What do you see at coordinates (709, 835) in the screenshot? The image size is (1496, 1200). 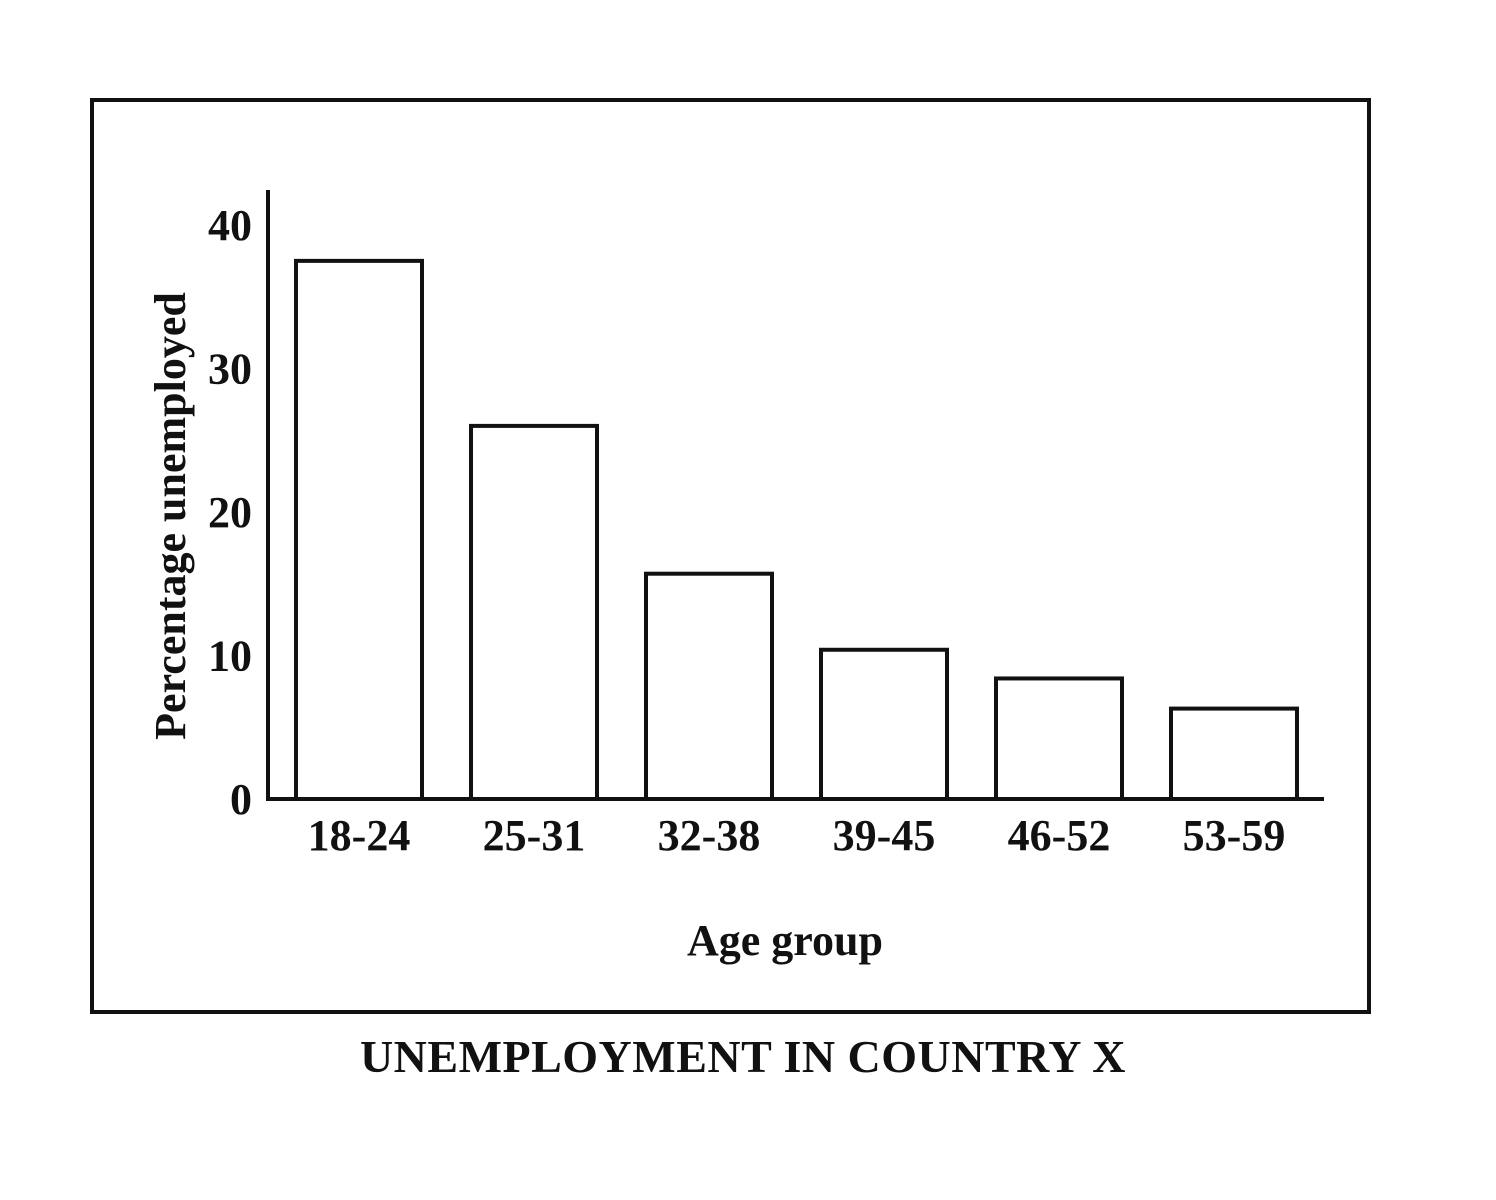 I see `x-tick-label: 32-38` at bounding box center [709, 835].